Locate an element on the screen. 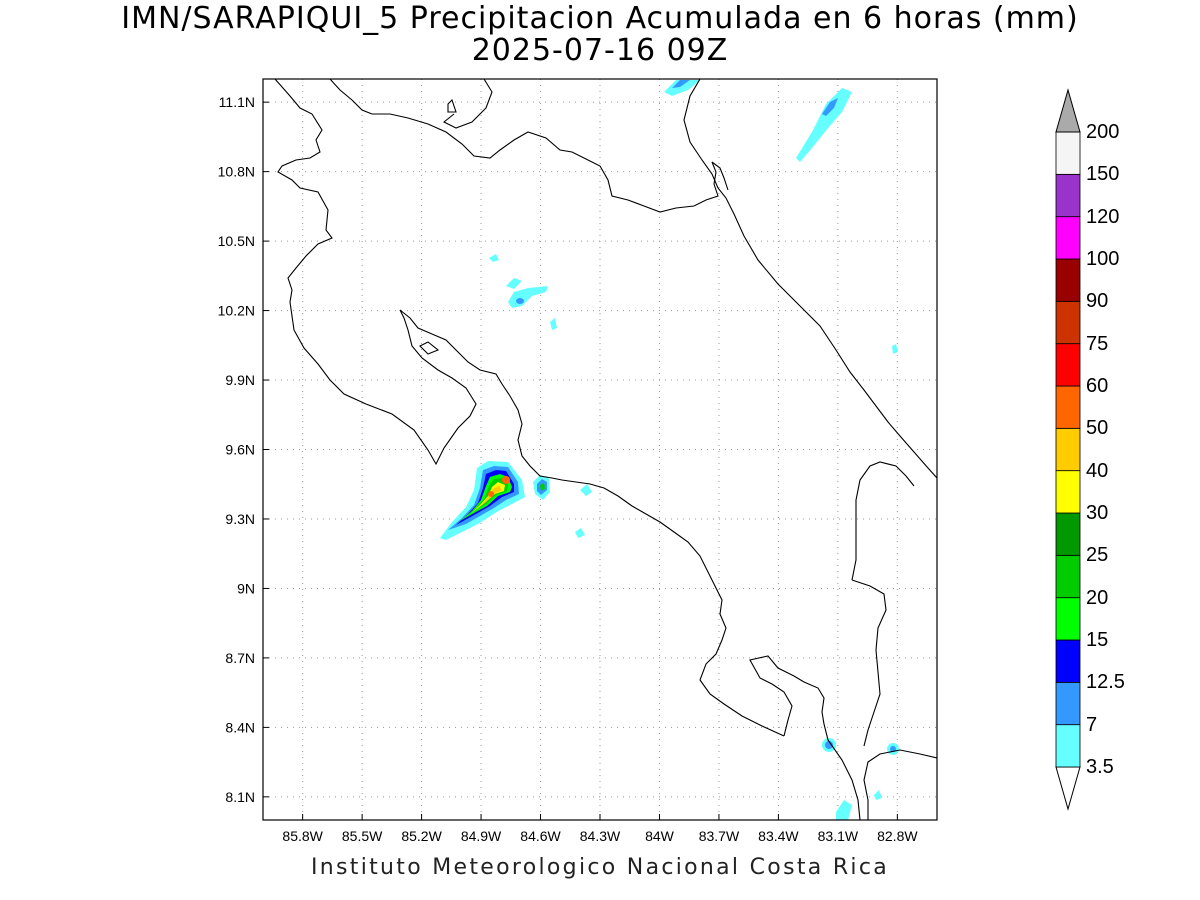  lon-tick-label: 84W is located at coordinates (660, 836).